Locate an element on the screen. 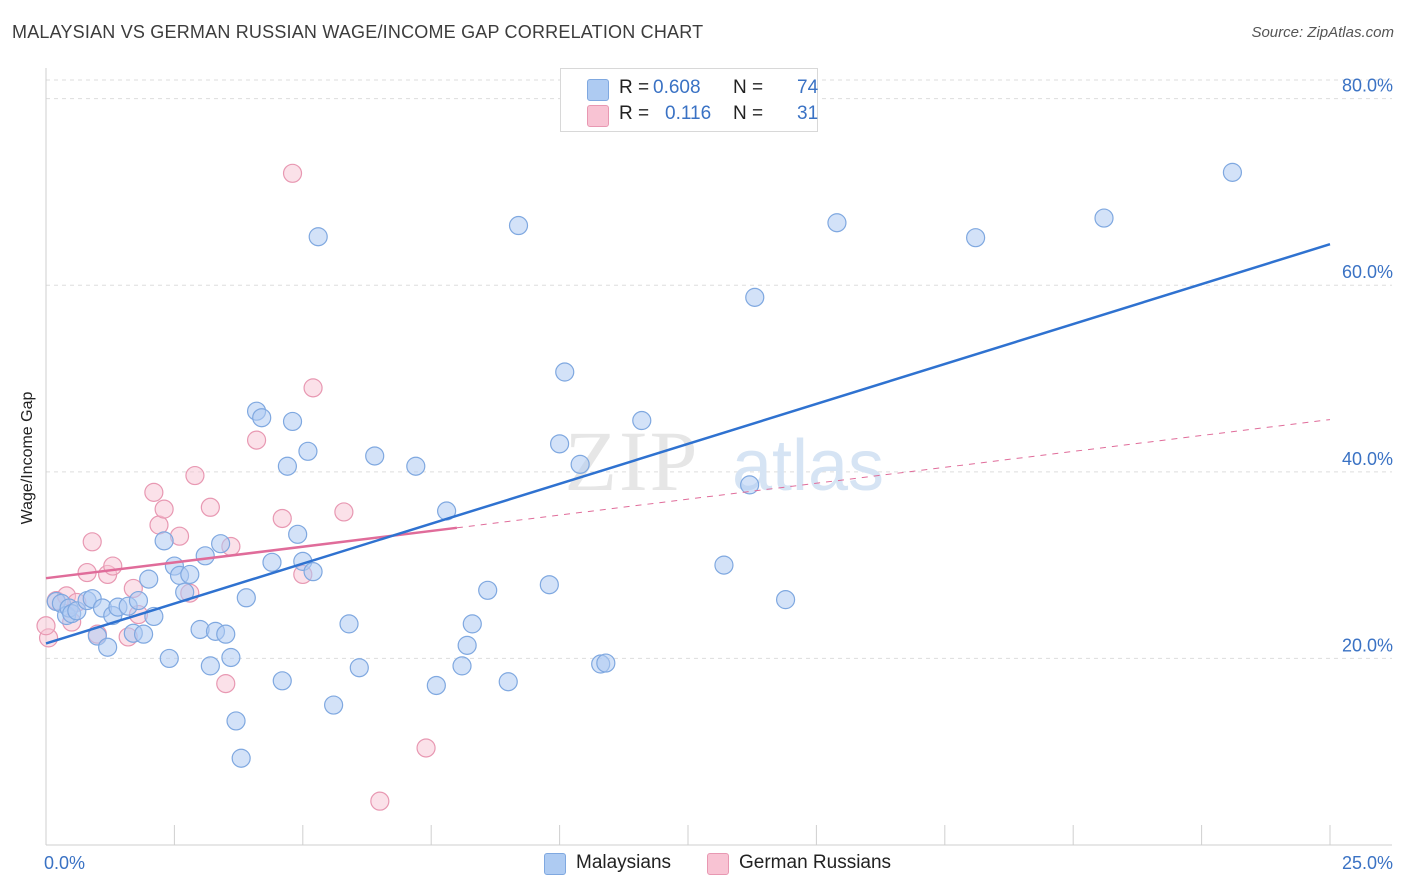 The width and height of the screenshot is (1406, 892). legend-r-value: 0.608 is located at coordinates (677, 87).